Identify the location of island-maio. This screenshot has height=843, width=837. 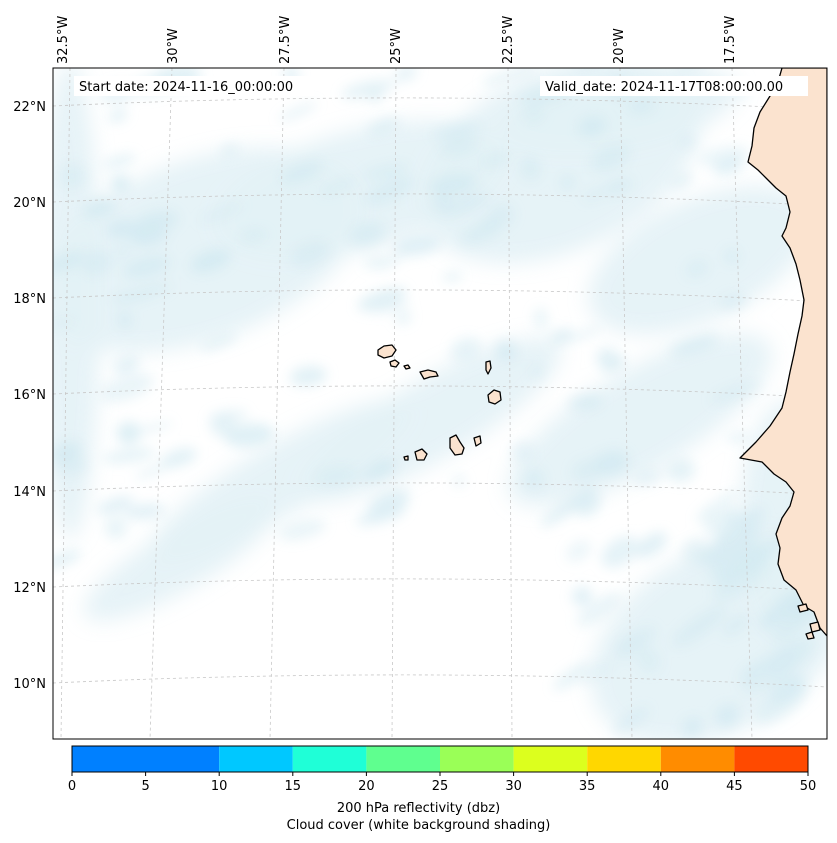
(477, 441).